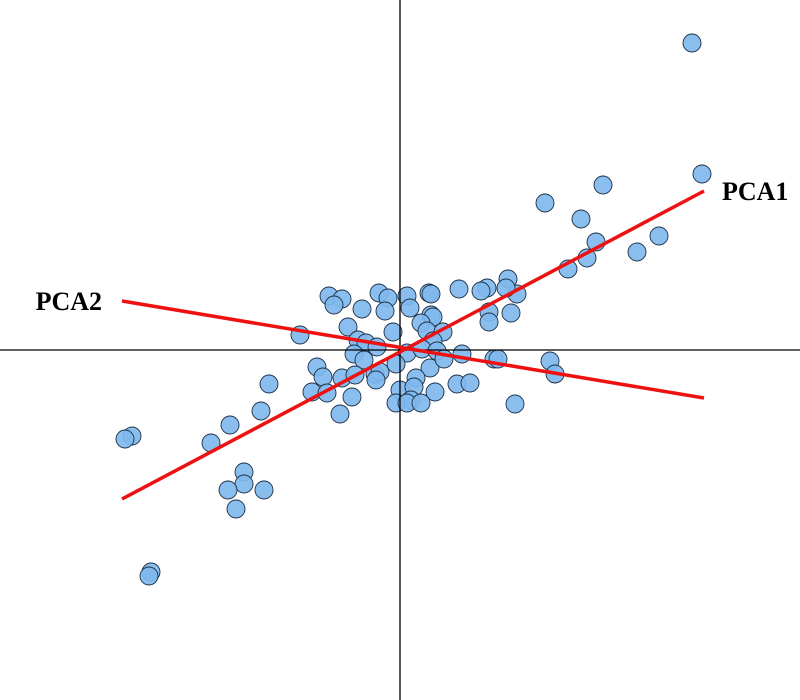 Image resolution: width=800 pixels, height=700 pixels. What do you see at coordinates (755, 191) in the screenshot?
I see `pca1-label: PCA1` at bounding box center [755, 191].